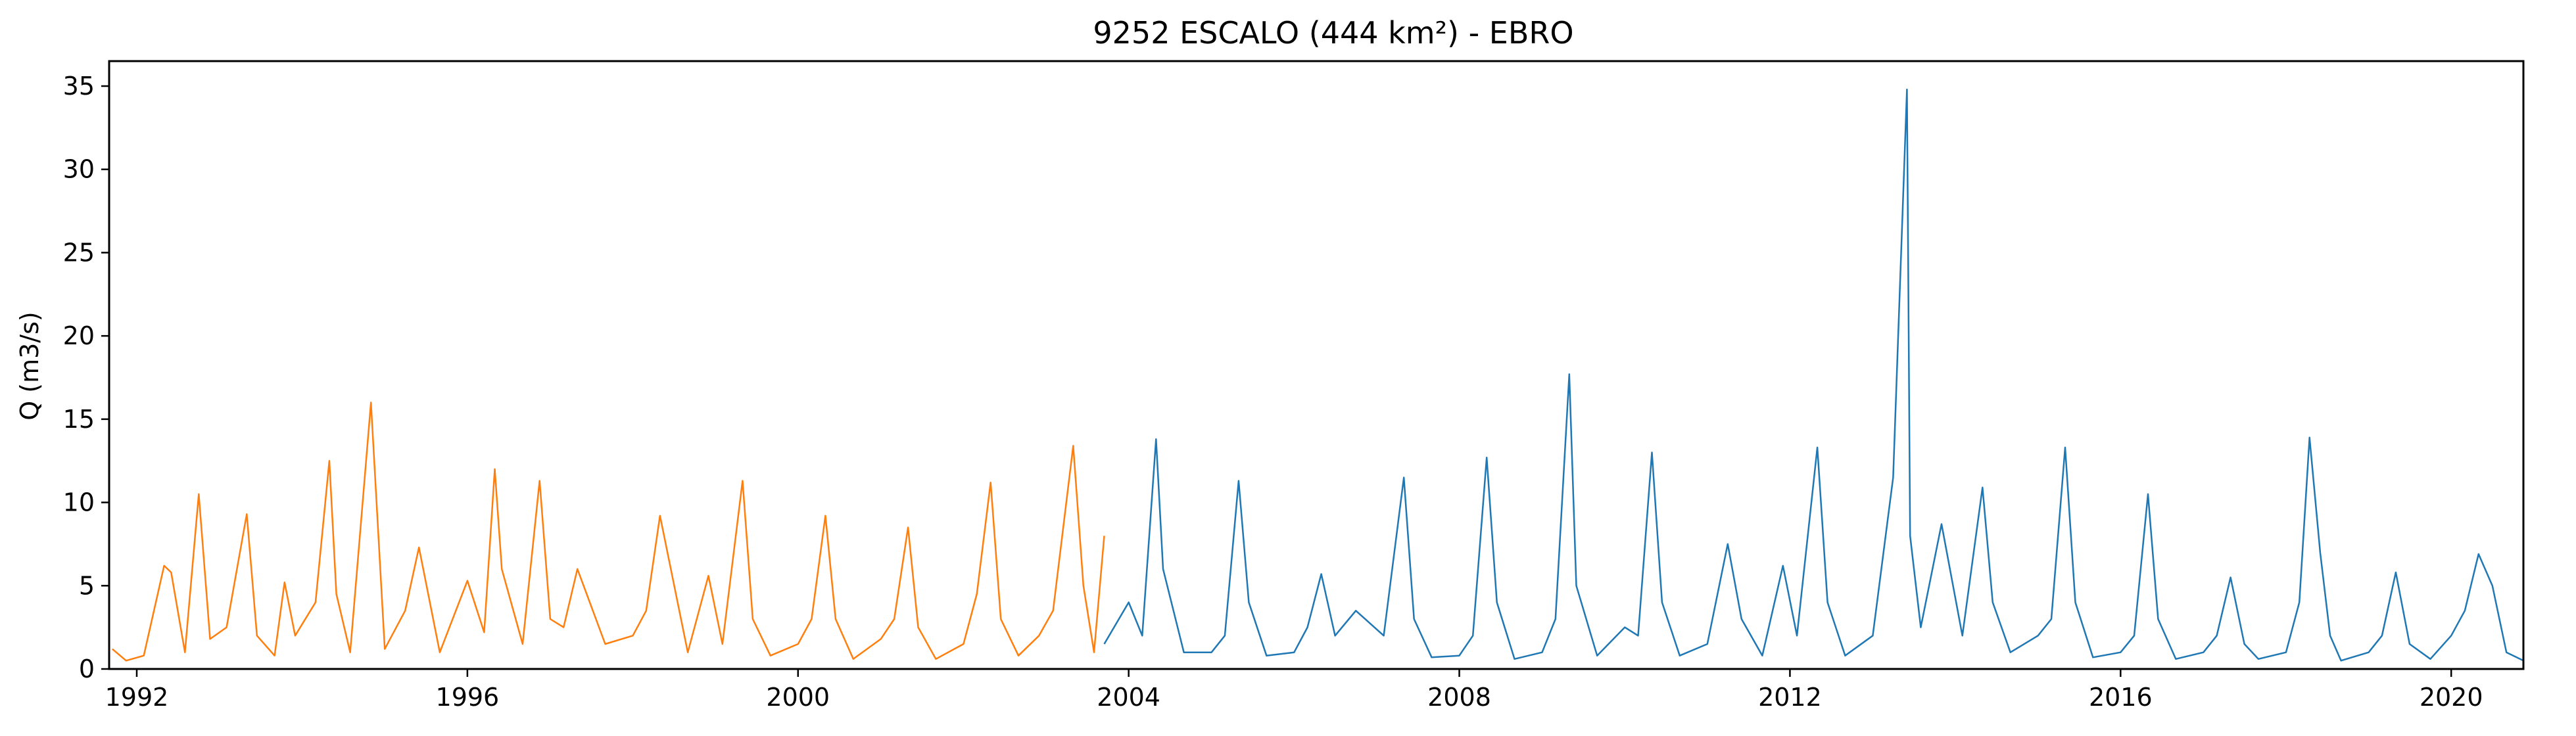  I want to click on y-tick-label-4: 20, so click(79, 336).